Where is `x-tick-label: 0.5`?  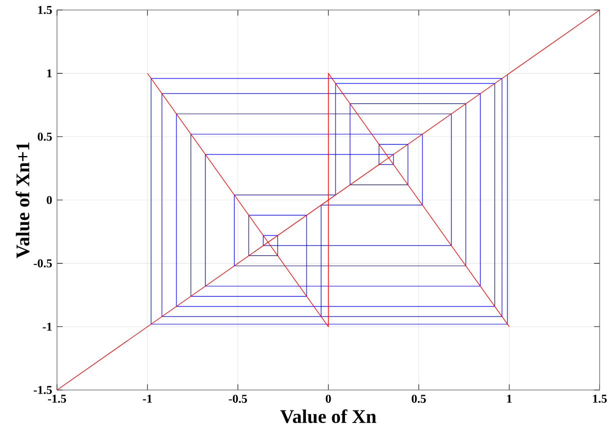
x-tick-label: 0.5 is located at coordinates (419, 398).